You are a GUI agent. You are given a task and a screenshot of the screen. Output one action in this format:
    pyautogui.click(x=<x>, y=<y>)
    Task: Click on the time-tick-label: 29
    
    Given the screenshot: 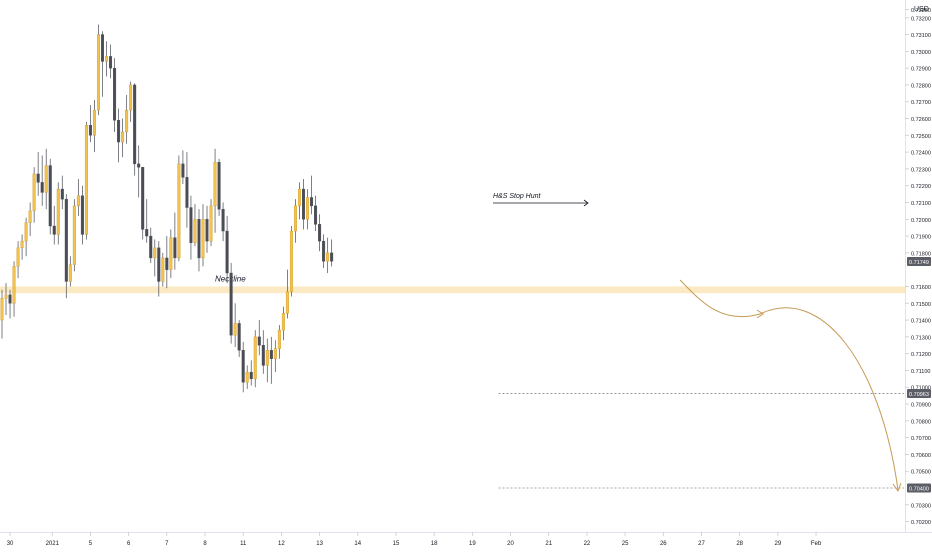 What is the action you would take?
    pyautogui.click(x=778, y=544)
    